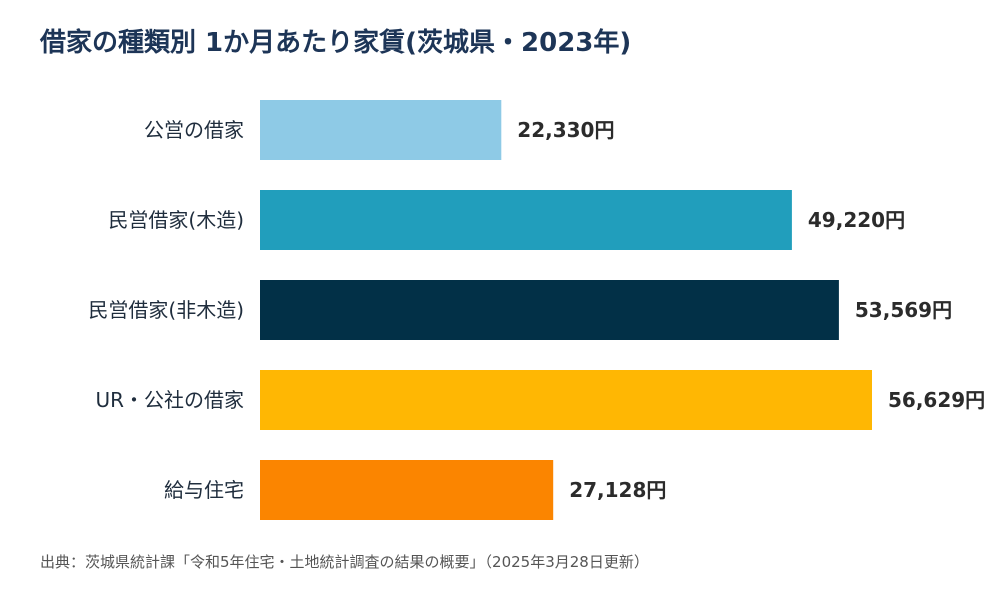  I want to click on category-label-3: UR・公社の借家, so click(169, 400).